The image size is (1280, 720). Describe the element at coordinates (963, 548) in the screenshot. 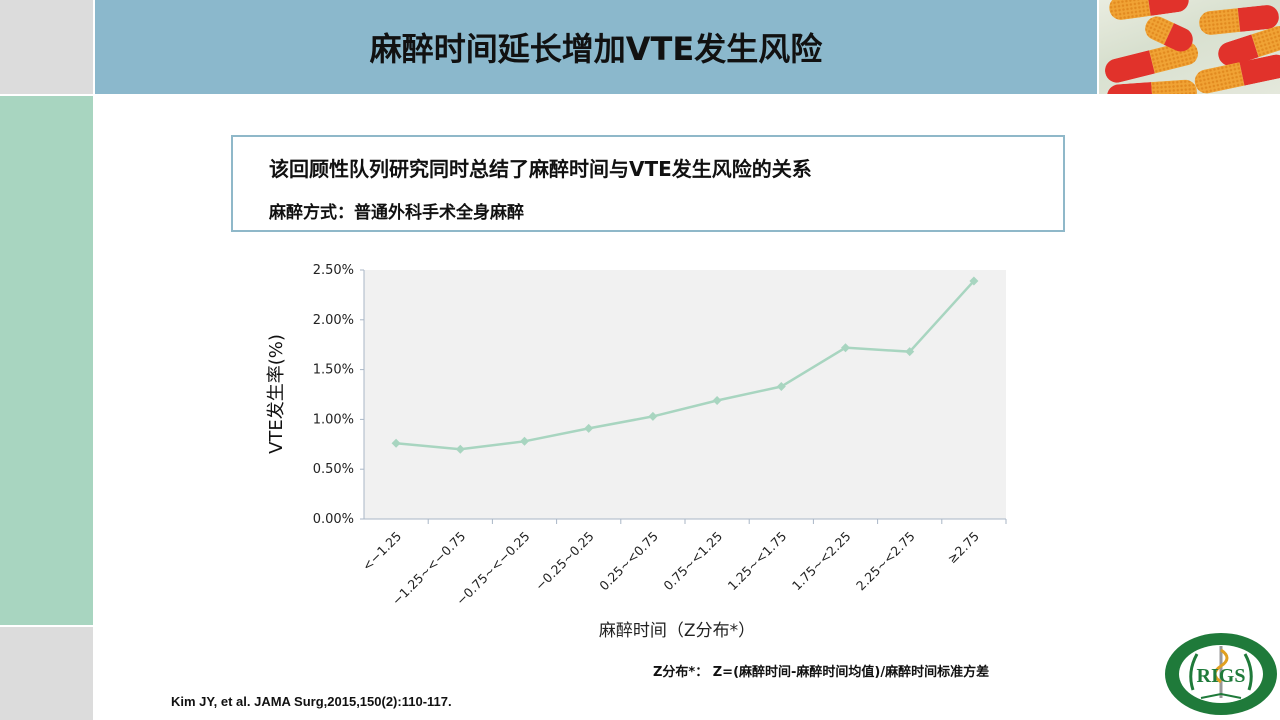

I see `x-tick-label: ≥2.75` at that location.